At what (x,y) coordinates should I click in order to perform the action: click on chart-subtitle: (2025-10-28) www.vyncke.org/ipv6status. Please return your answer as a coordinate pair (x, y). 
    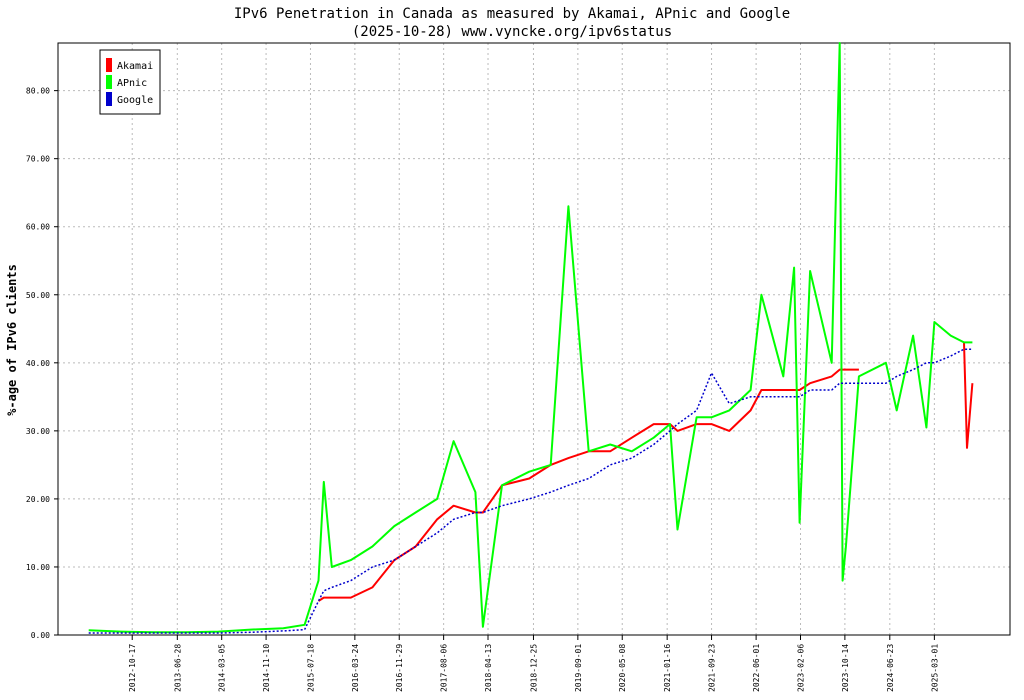
    Looking at the image, I should click on (512, 32).